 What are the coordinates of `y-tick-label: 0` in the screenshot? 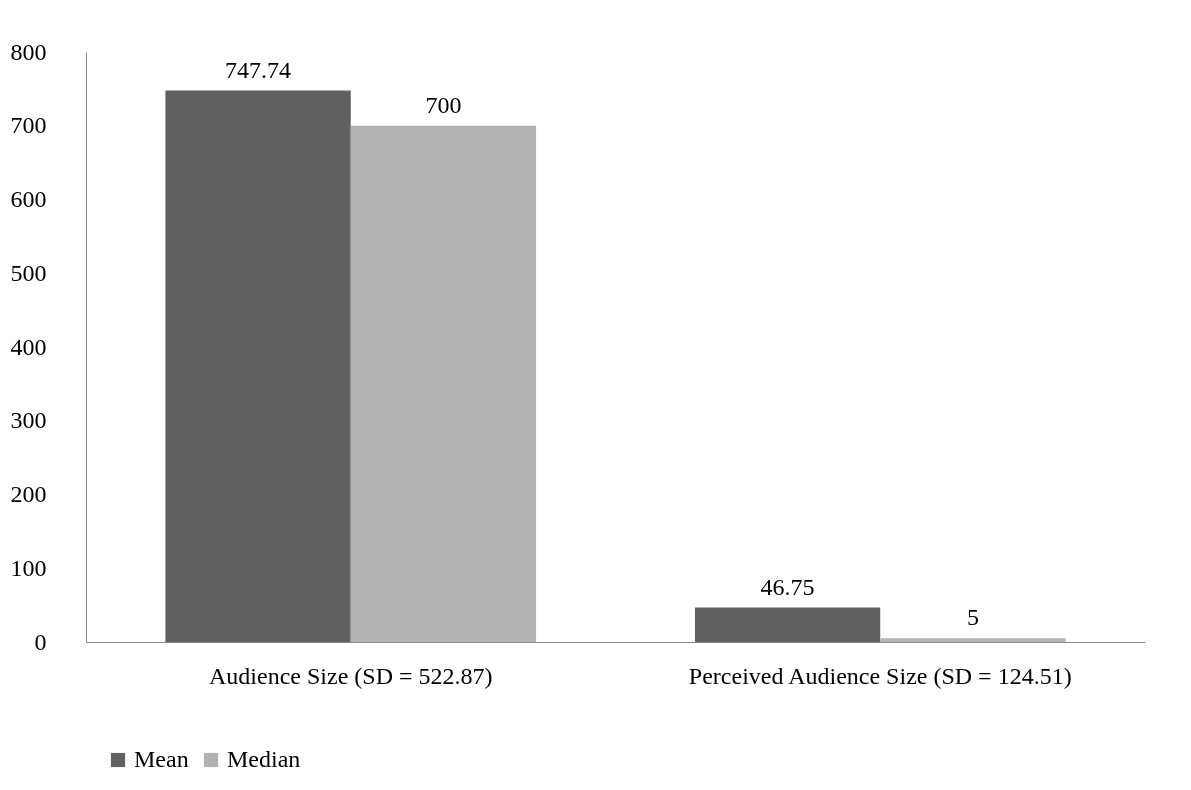 It's located at (40, 641).